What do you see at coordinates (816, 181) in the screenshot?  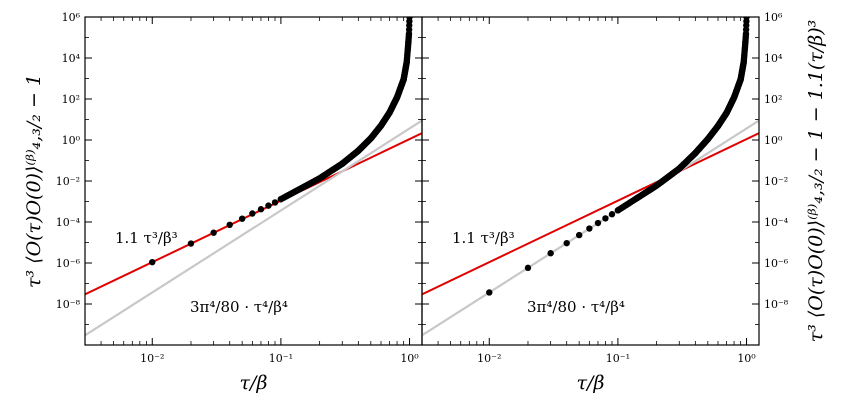 I see `y-axis-label: τ³ ⟨O(τ)O(0)⟩⁽ᵝ⁾₄,₃/₂ − 1 − 1.1(τ/β)³` at bounding box center [816, 181].